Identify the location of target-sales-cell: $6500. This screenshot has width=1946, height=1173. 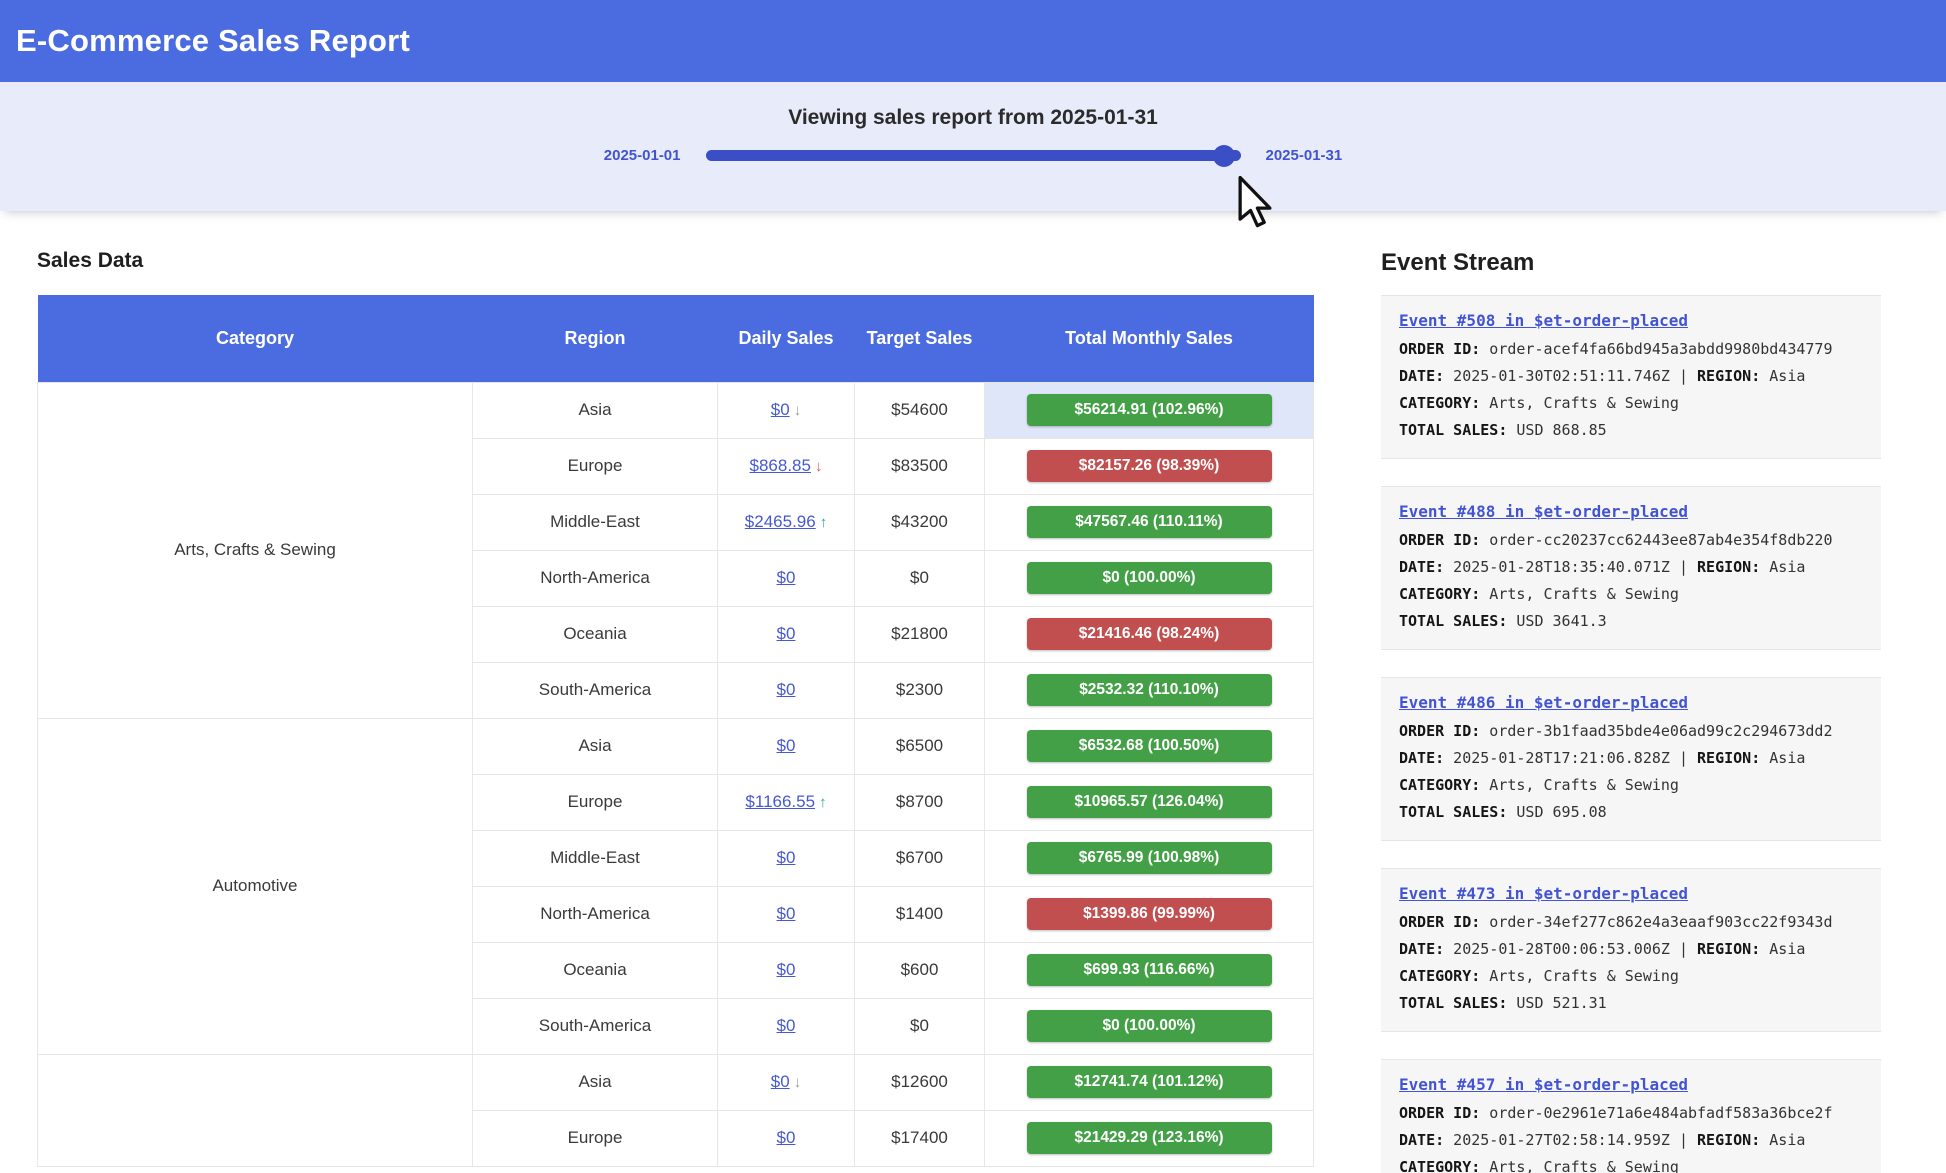
(919, 746).